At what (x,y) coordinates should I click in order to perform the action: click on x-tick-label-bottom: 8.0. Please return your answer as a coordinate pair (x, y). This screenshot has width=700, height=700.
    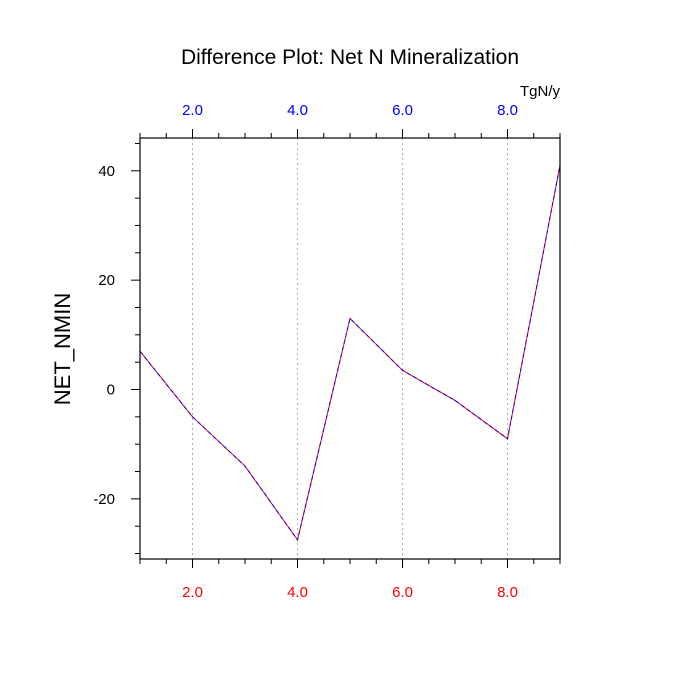
    Looking at the image, I should click on (507, 592).